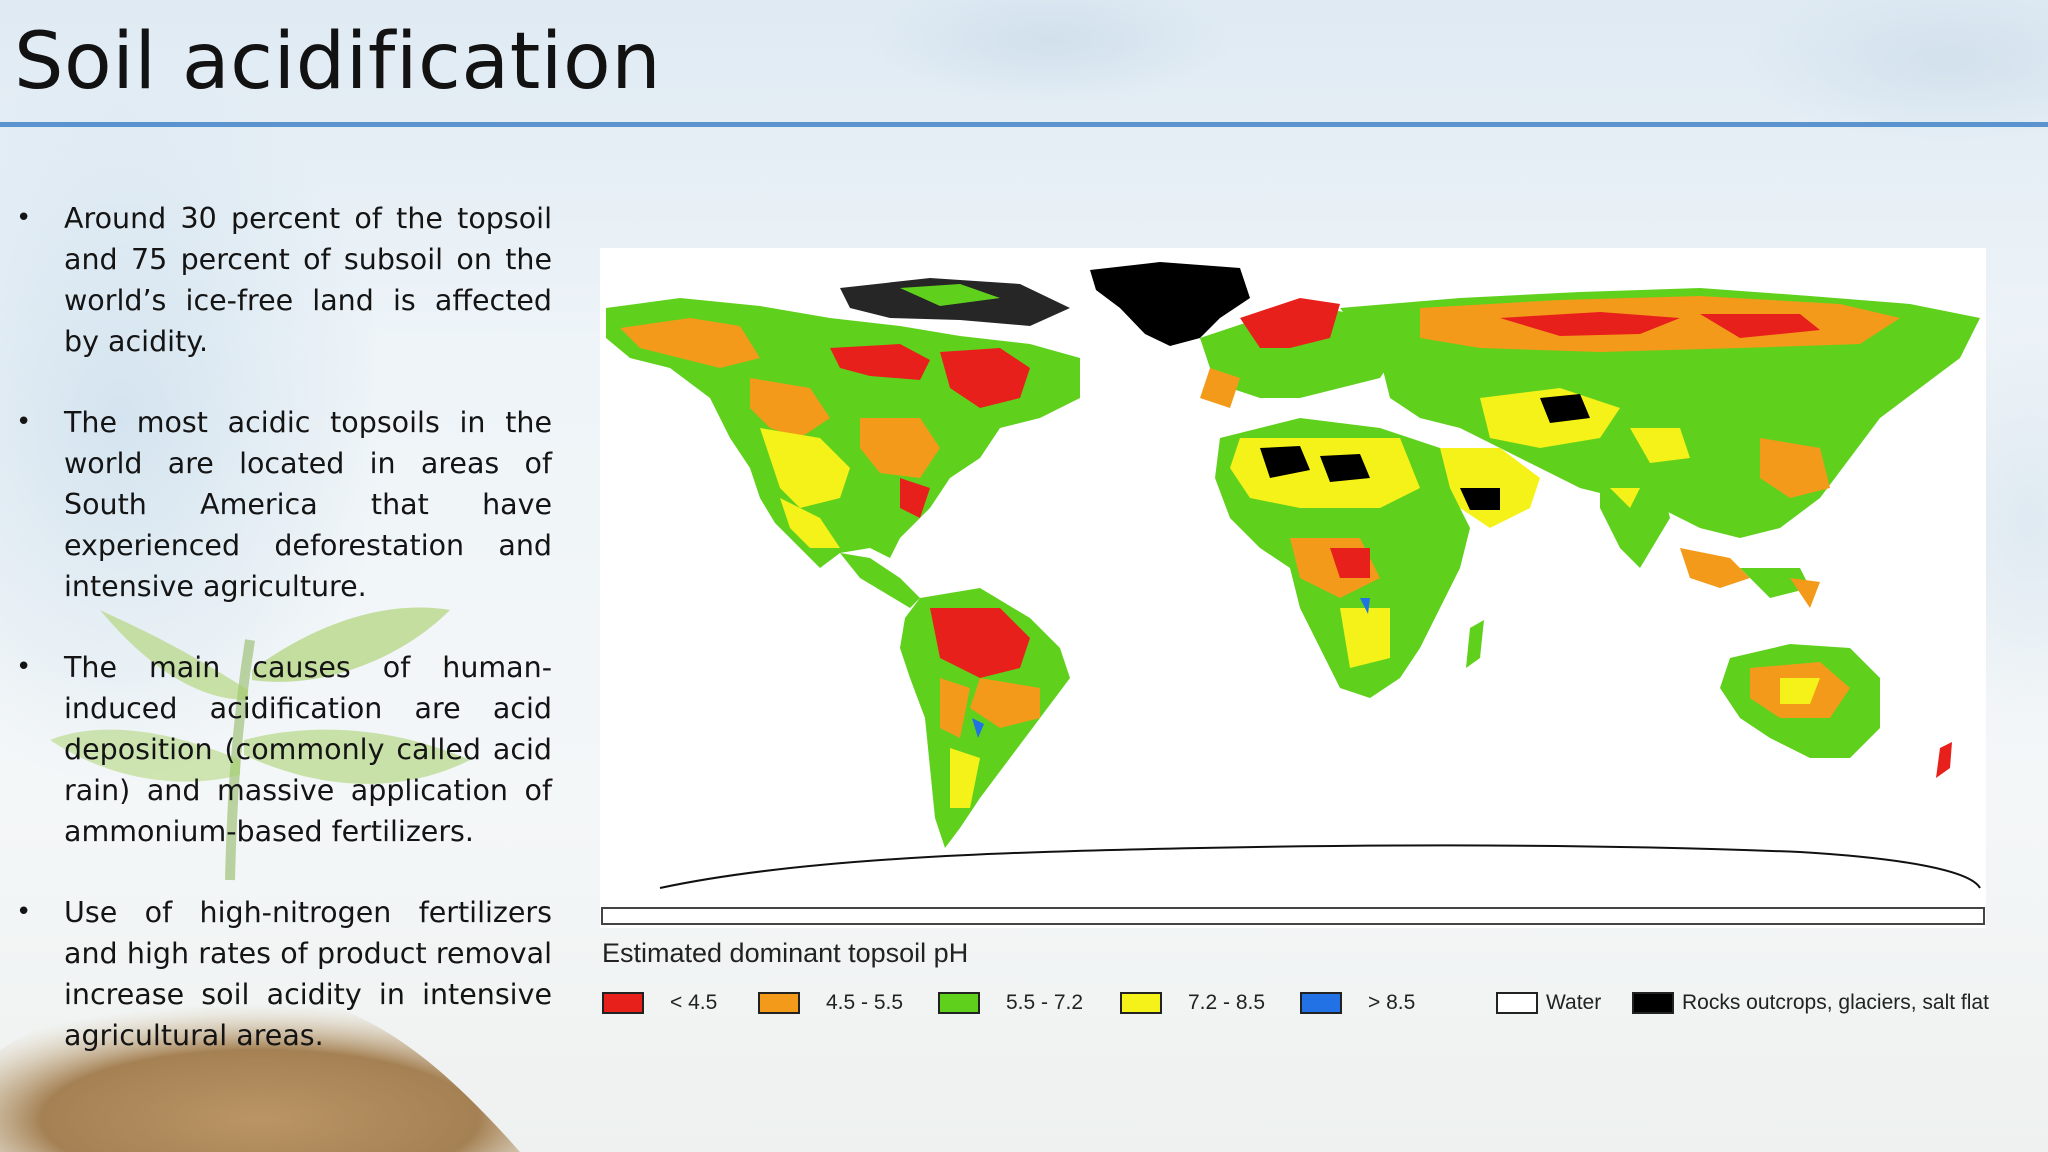  I want to click on legend-item: 7.2 - 8.5, so click(1192, 1003).